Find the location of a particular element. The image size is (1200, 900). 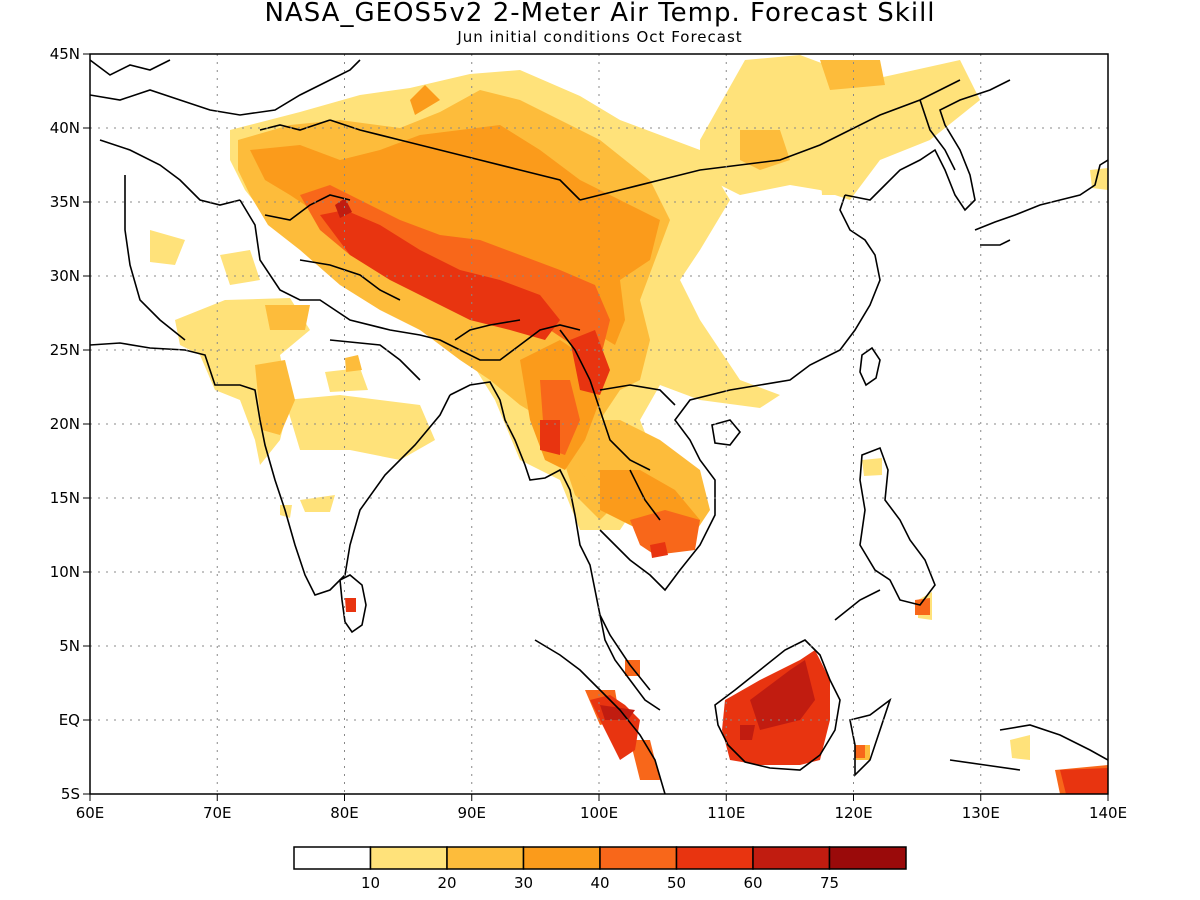

x-tick-label: 70E is located at coordinates (217, 813).